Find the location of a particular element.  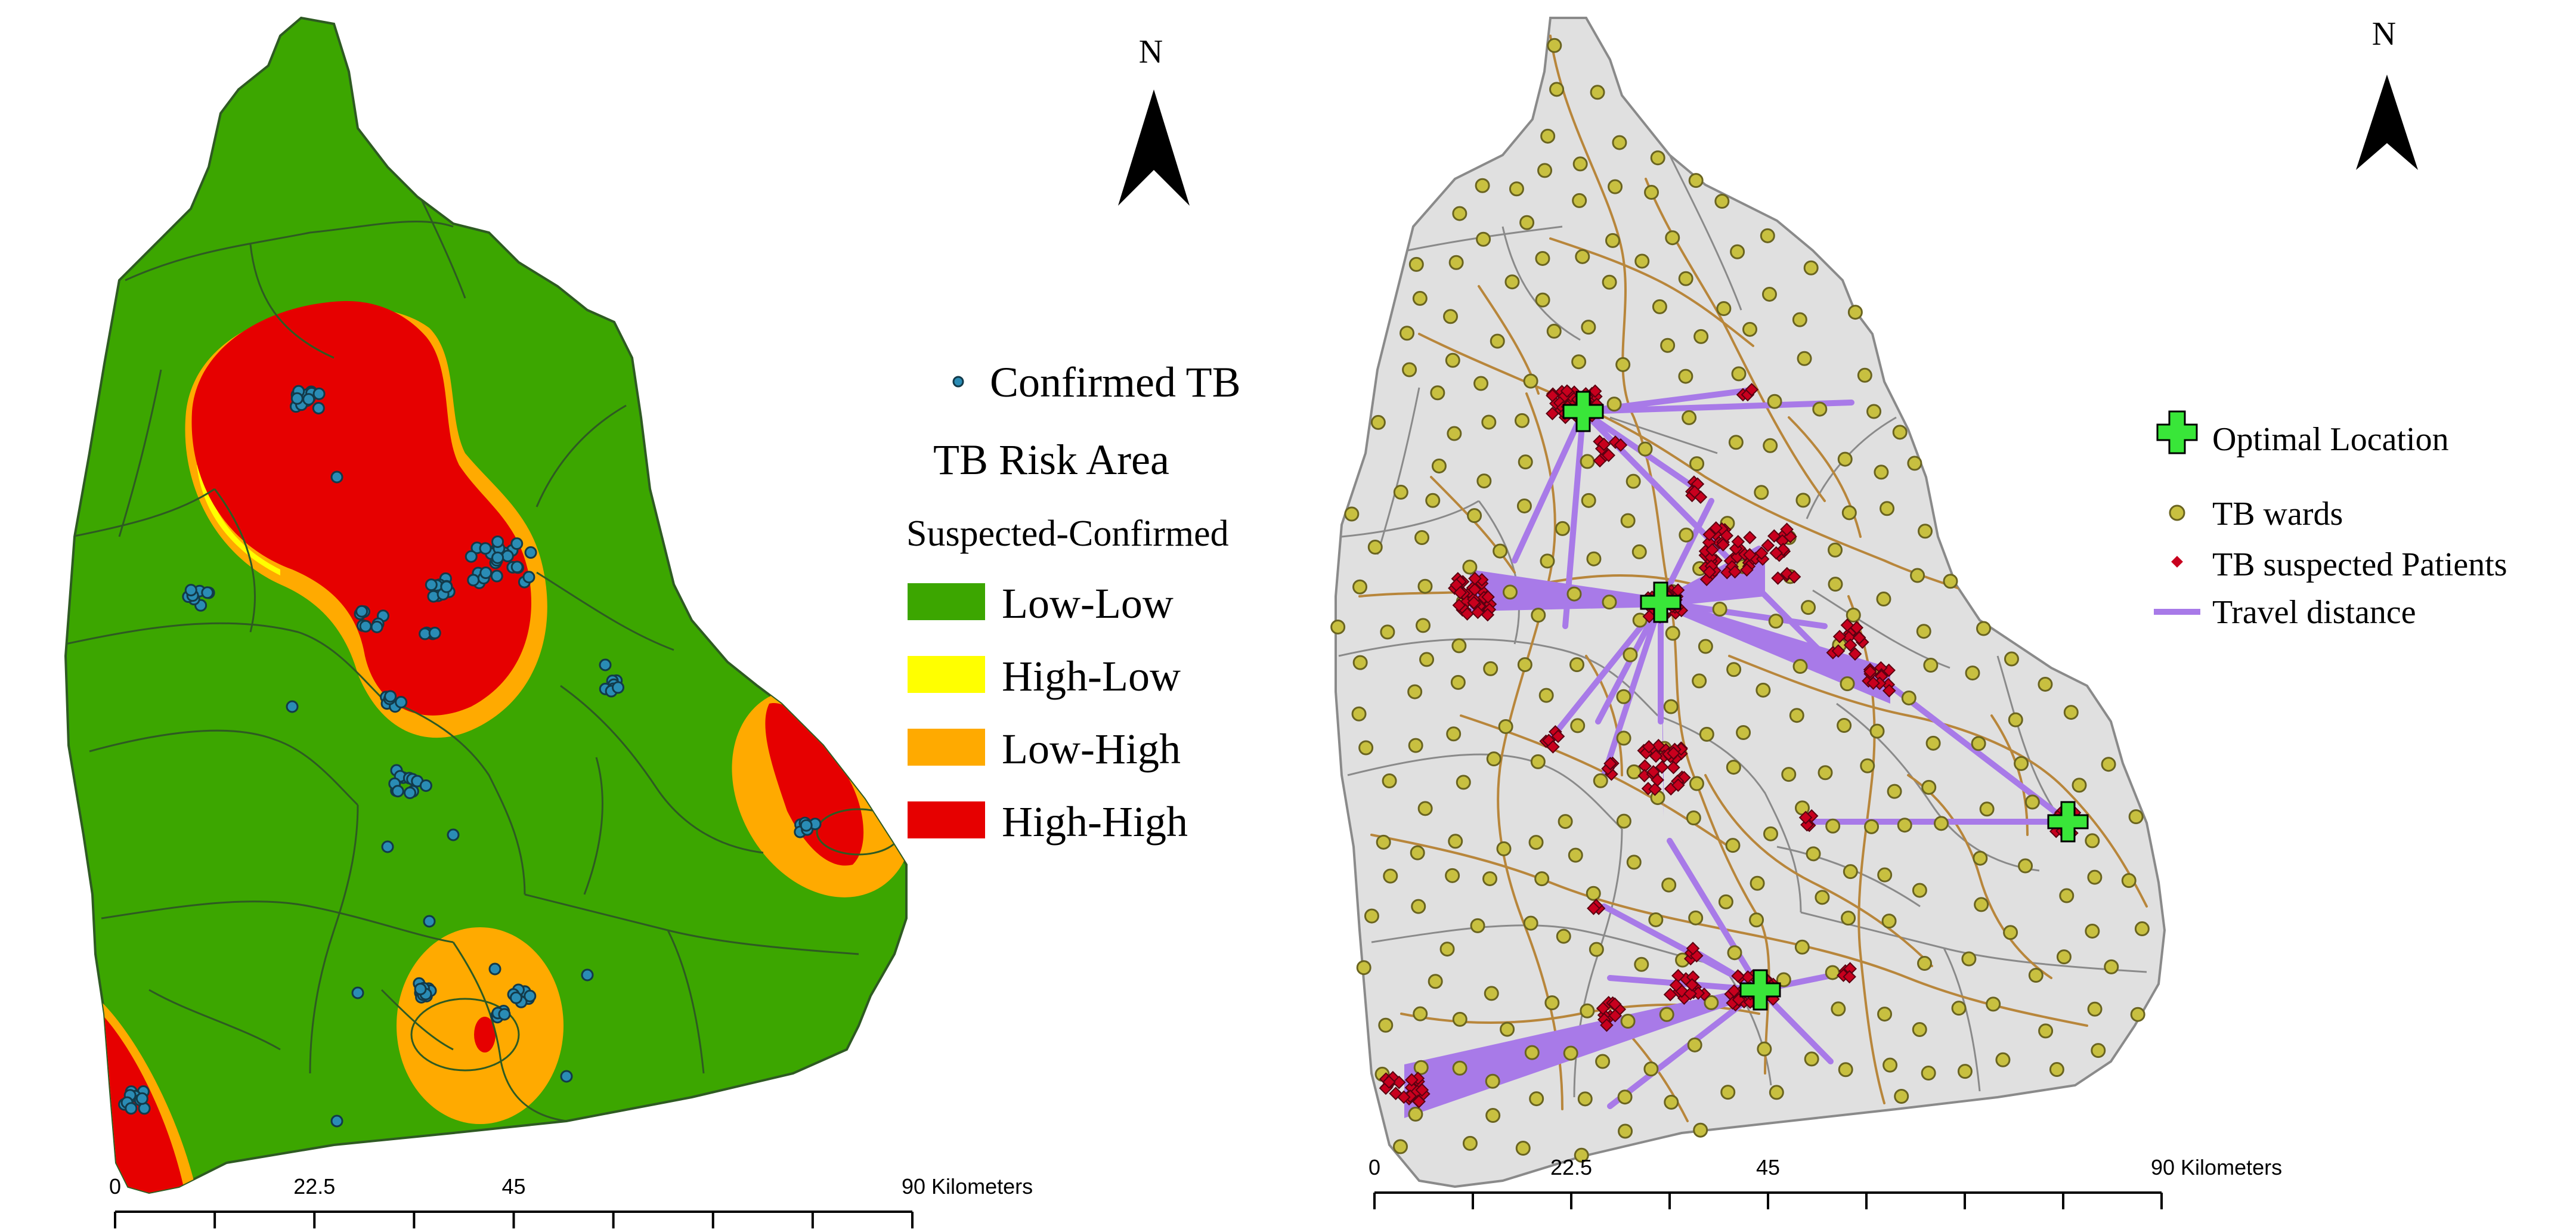

legend-tb-suspected: TB suspected Patients is located at coordinates (2359, 565).